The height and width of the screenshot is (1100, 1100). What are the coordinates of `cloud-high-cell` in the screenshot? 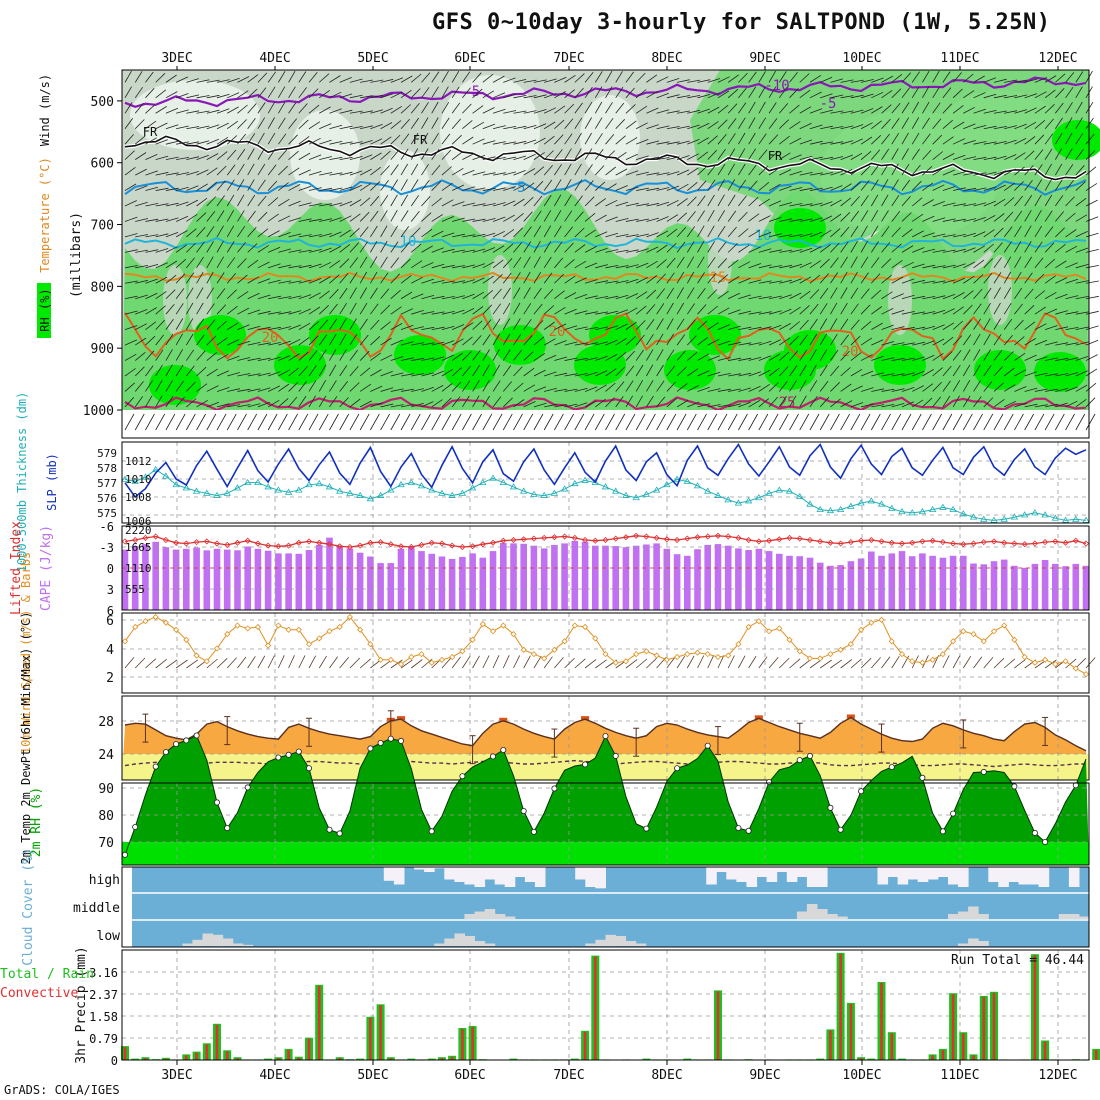 It's located at (429, 869).